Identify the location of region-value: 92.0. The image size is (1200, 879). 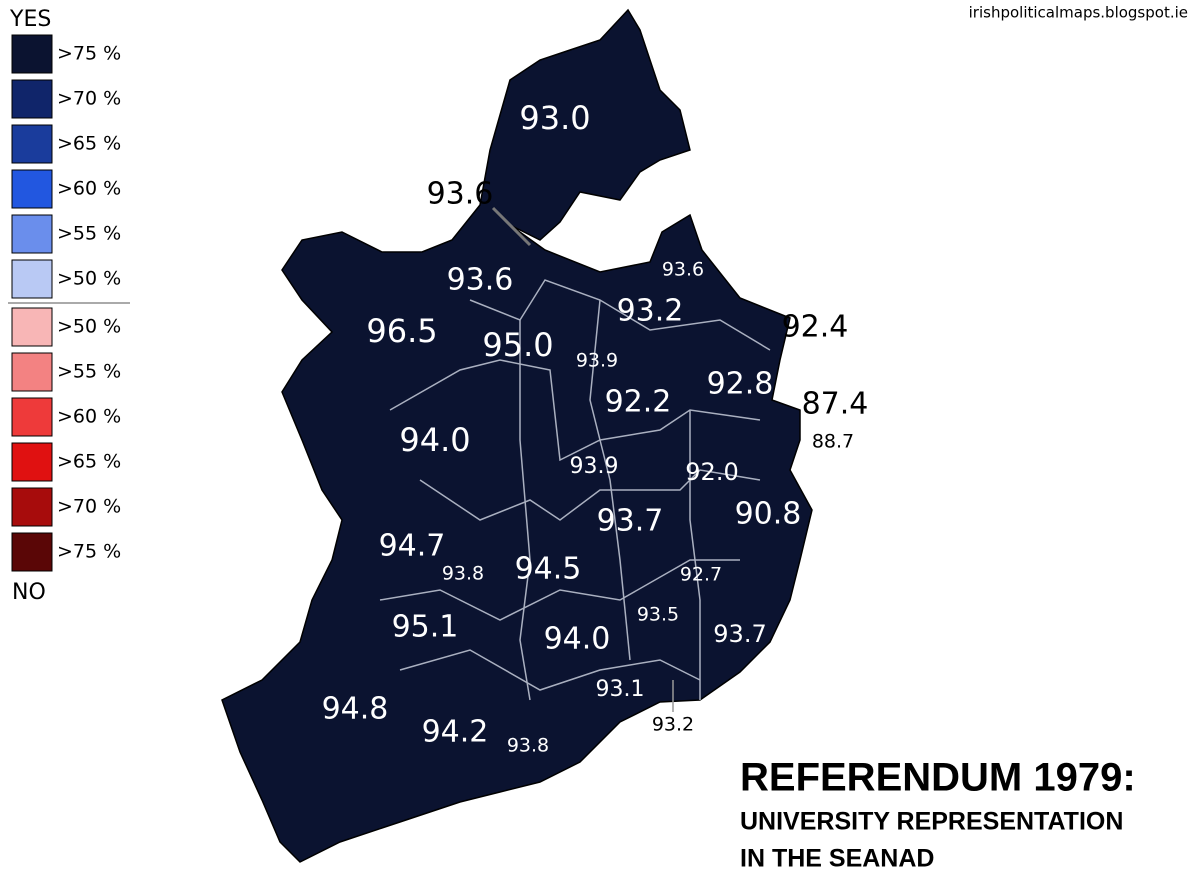
(711, 472).